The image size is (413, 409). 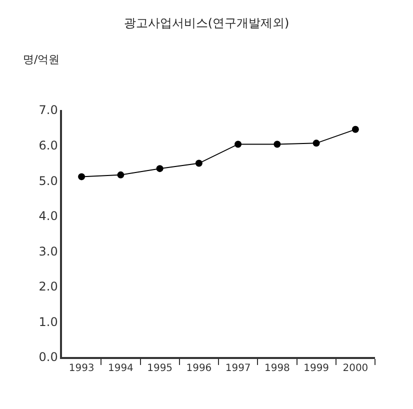 What do you see at coordinates (48, 321) in the screenshot?
I see `y-tick-label: 1.0` at bounding box center [48, 321].